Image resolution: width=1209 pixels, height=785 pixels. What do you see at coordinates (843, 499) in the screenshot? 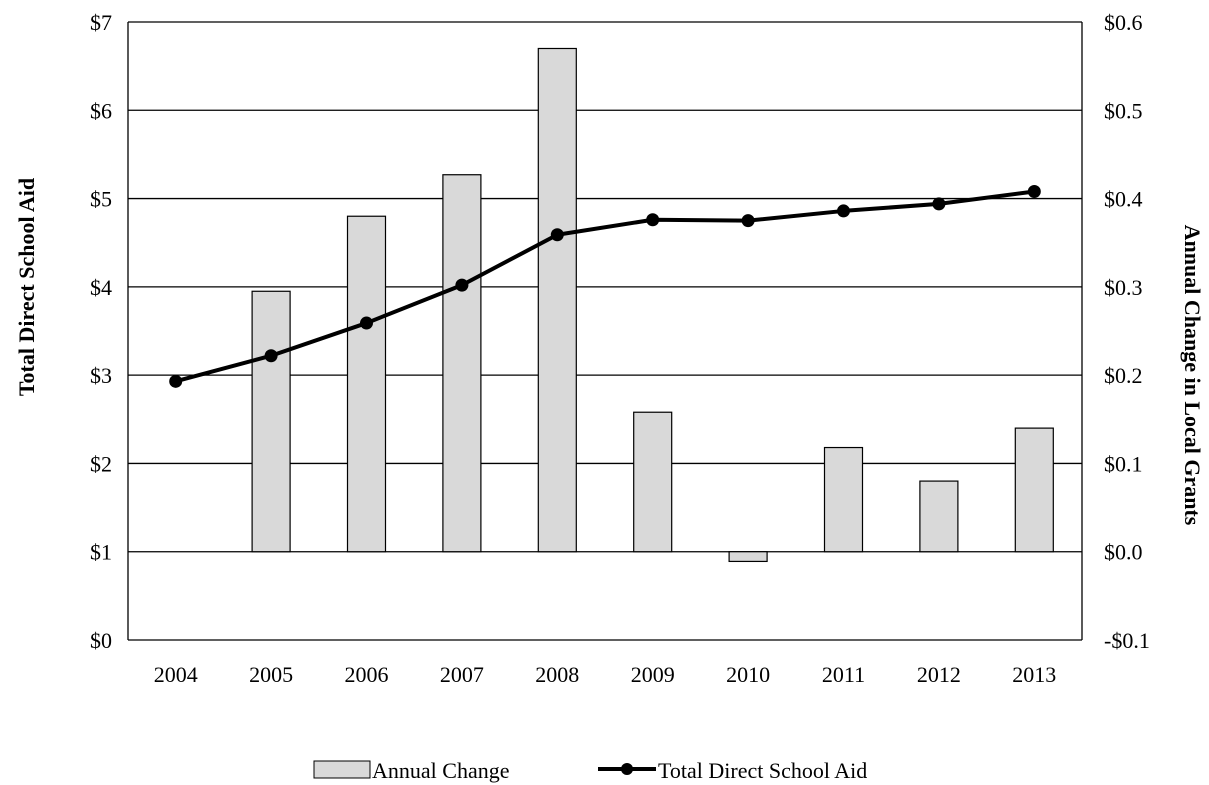
I see `bar-2011` at bounding box center [843, 499].